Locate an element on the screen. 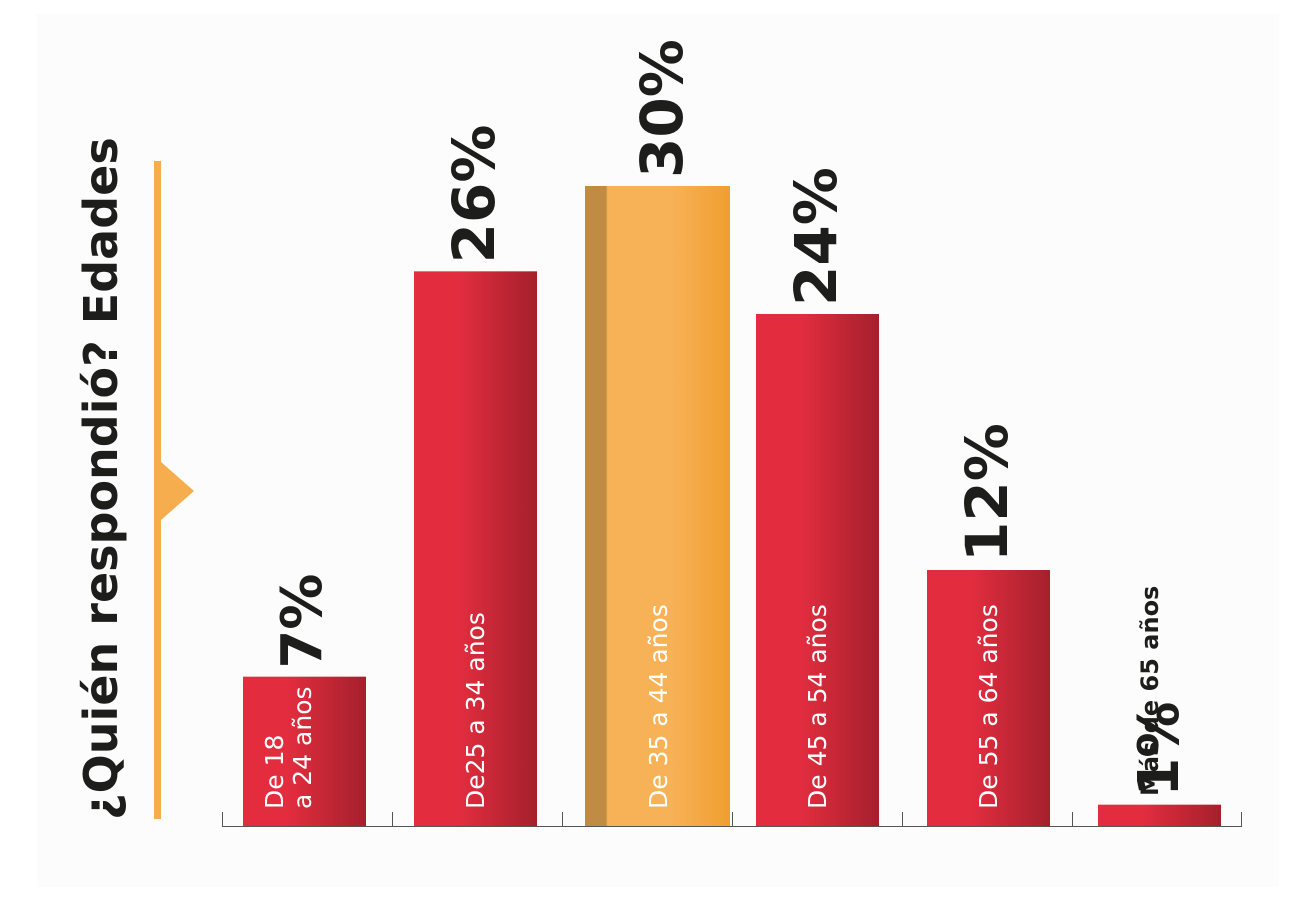 The width and height of the screenshot is (1305, 908). accent-arrow-icon is located at coordinates (177, 491).